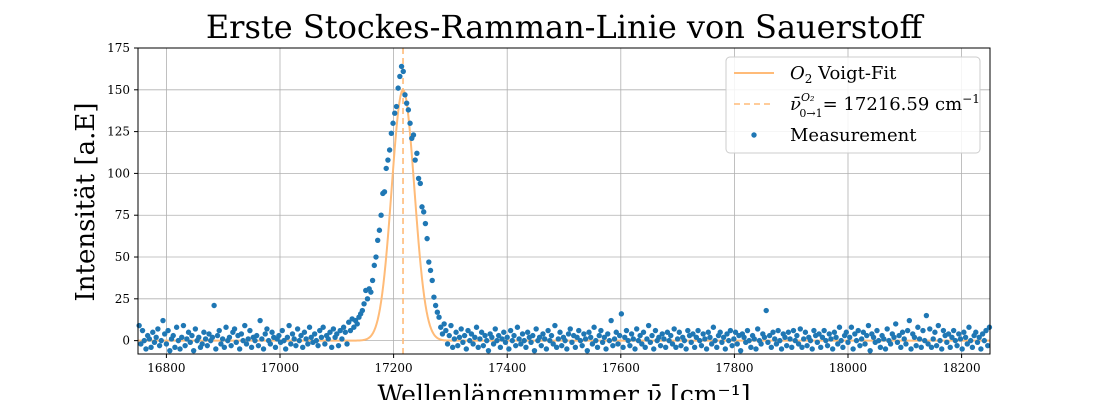 This screenshot has width=1100, height=400. I want to click on x-tick-label: 17200, so click(394, 368).